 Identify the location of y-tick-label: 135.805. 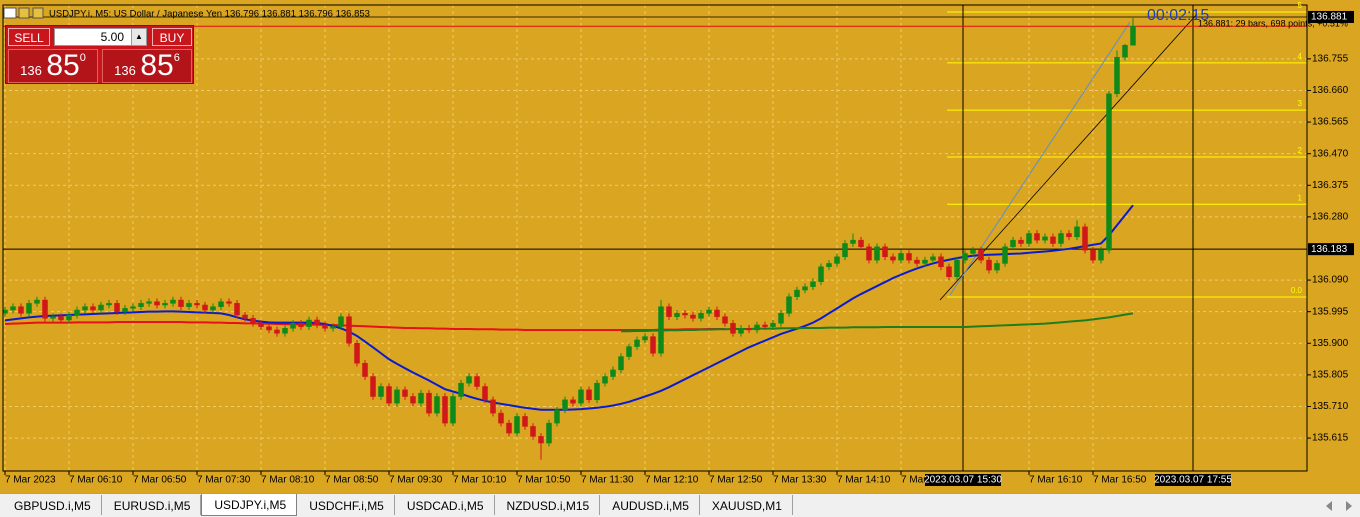
(1330, 375).